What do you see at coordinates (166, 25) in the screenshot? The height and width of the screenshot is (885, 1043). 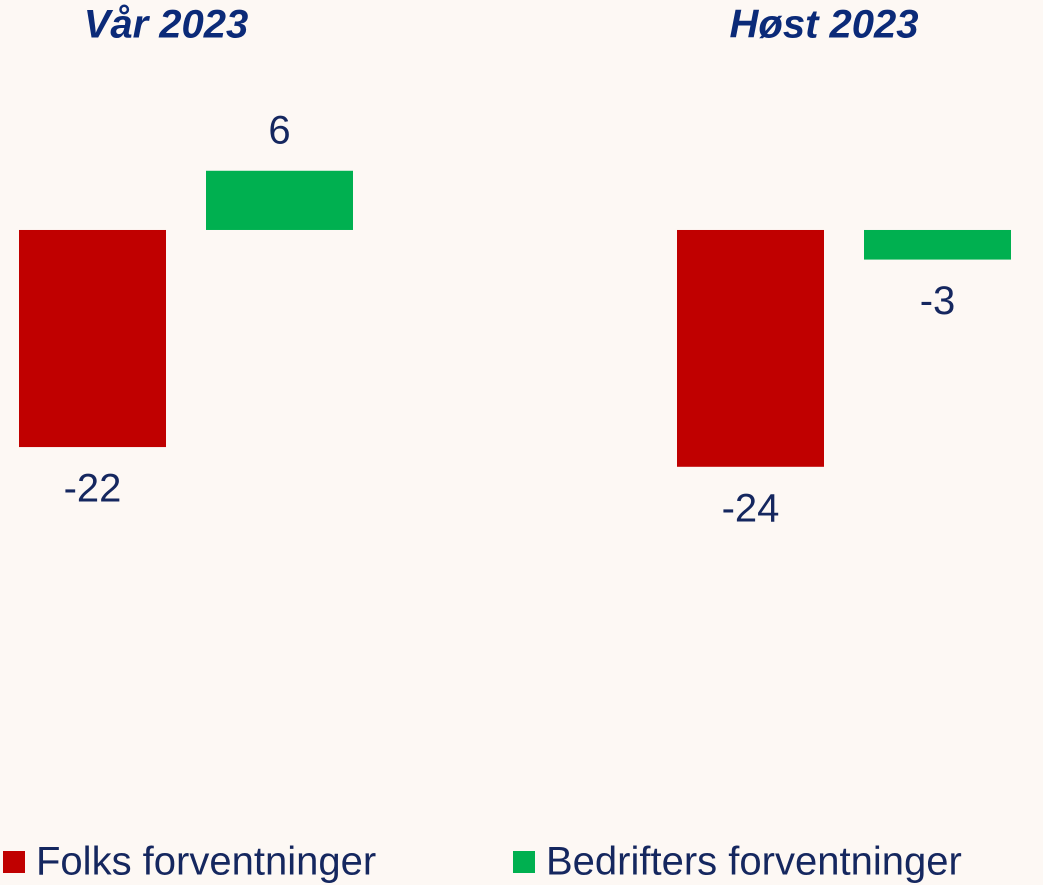 I see `category-title: Vår 2023` at bounding box center [166, 25].